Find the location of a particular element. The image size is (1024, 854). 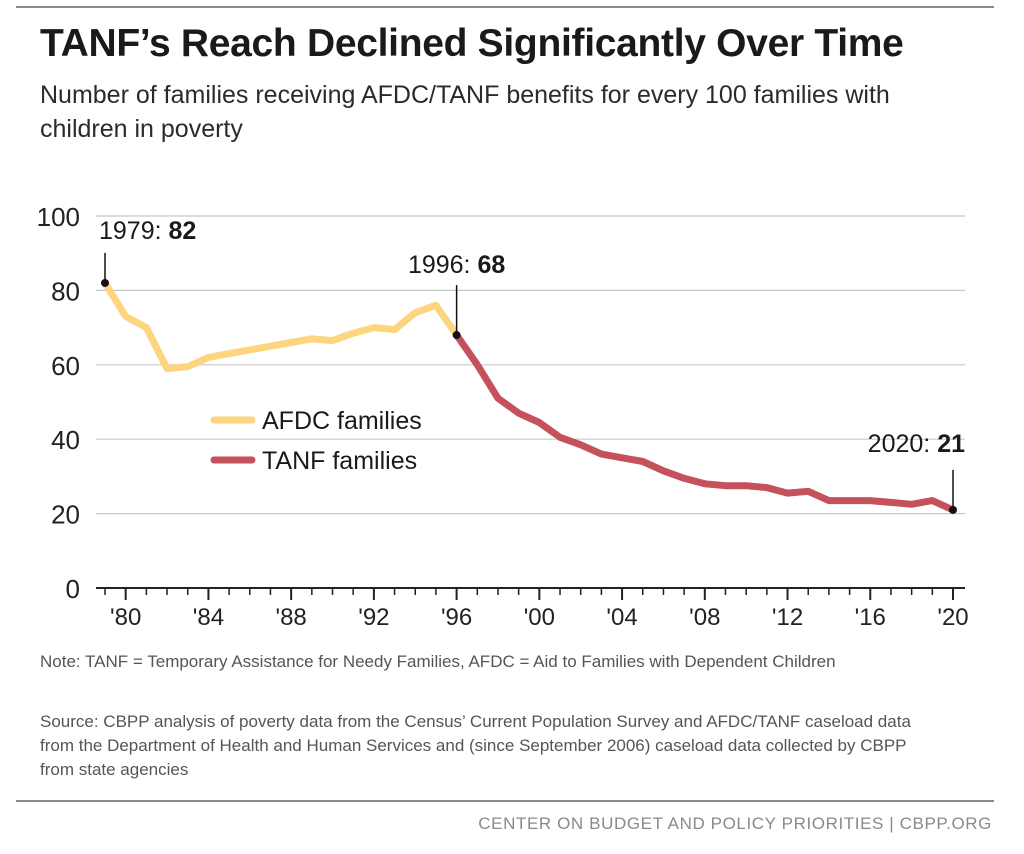

y-tick-label-0: 0 is located at coordinates (73, 589).